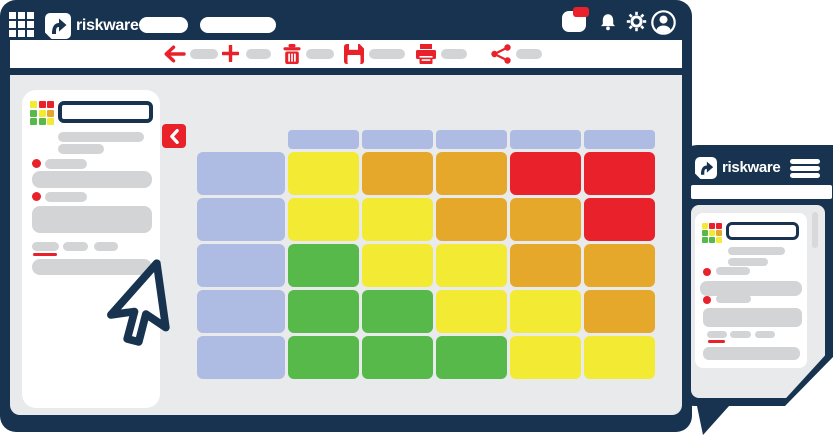  I want to click on hamburger-menu-icon, so click(805, 169).